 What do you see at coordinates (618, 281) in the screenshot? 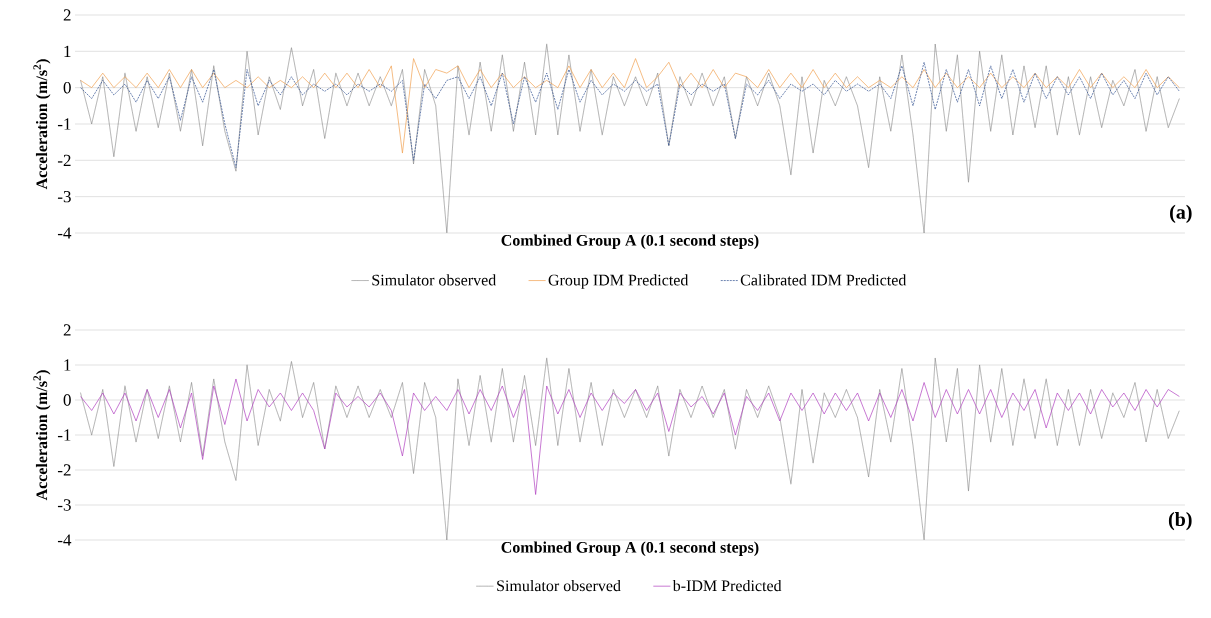
I see `legend-label: Group IDM Predicted` at bounding box center [618, 281].